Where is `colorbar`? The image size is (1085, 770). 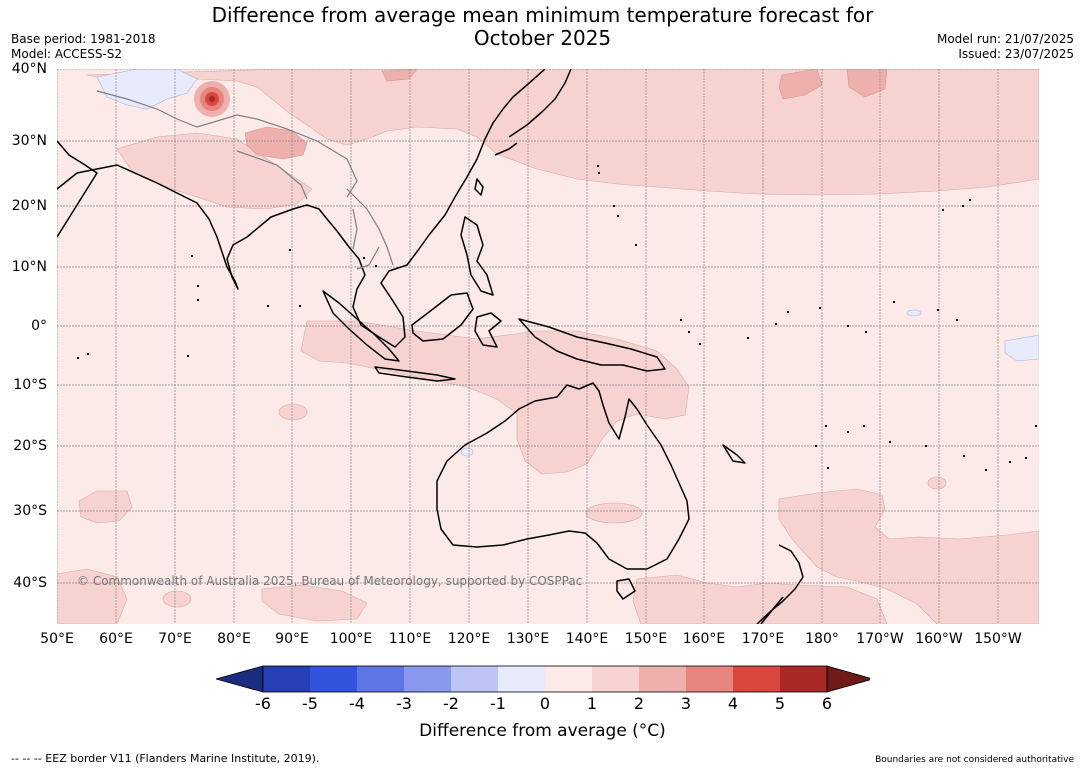 colorbar is located at coordinates (544, 679).